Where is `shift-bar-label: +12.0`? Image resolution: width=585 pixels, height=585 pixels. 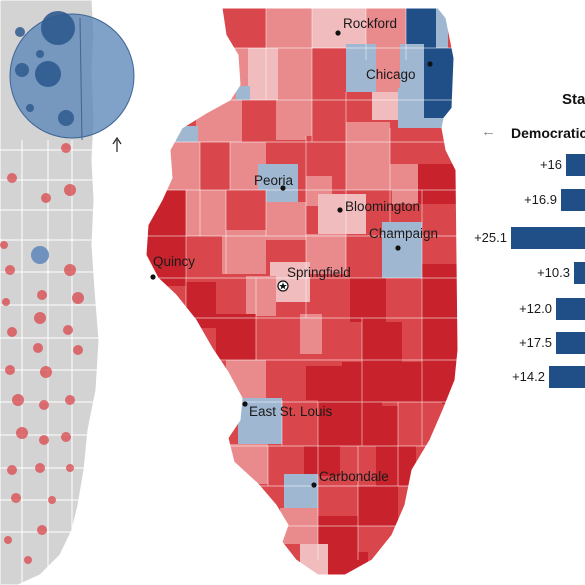
shift-bar-label: +12.0 is located at coordinates (535, 308).